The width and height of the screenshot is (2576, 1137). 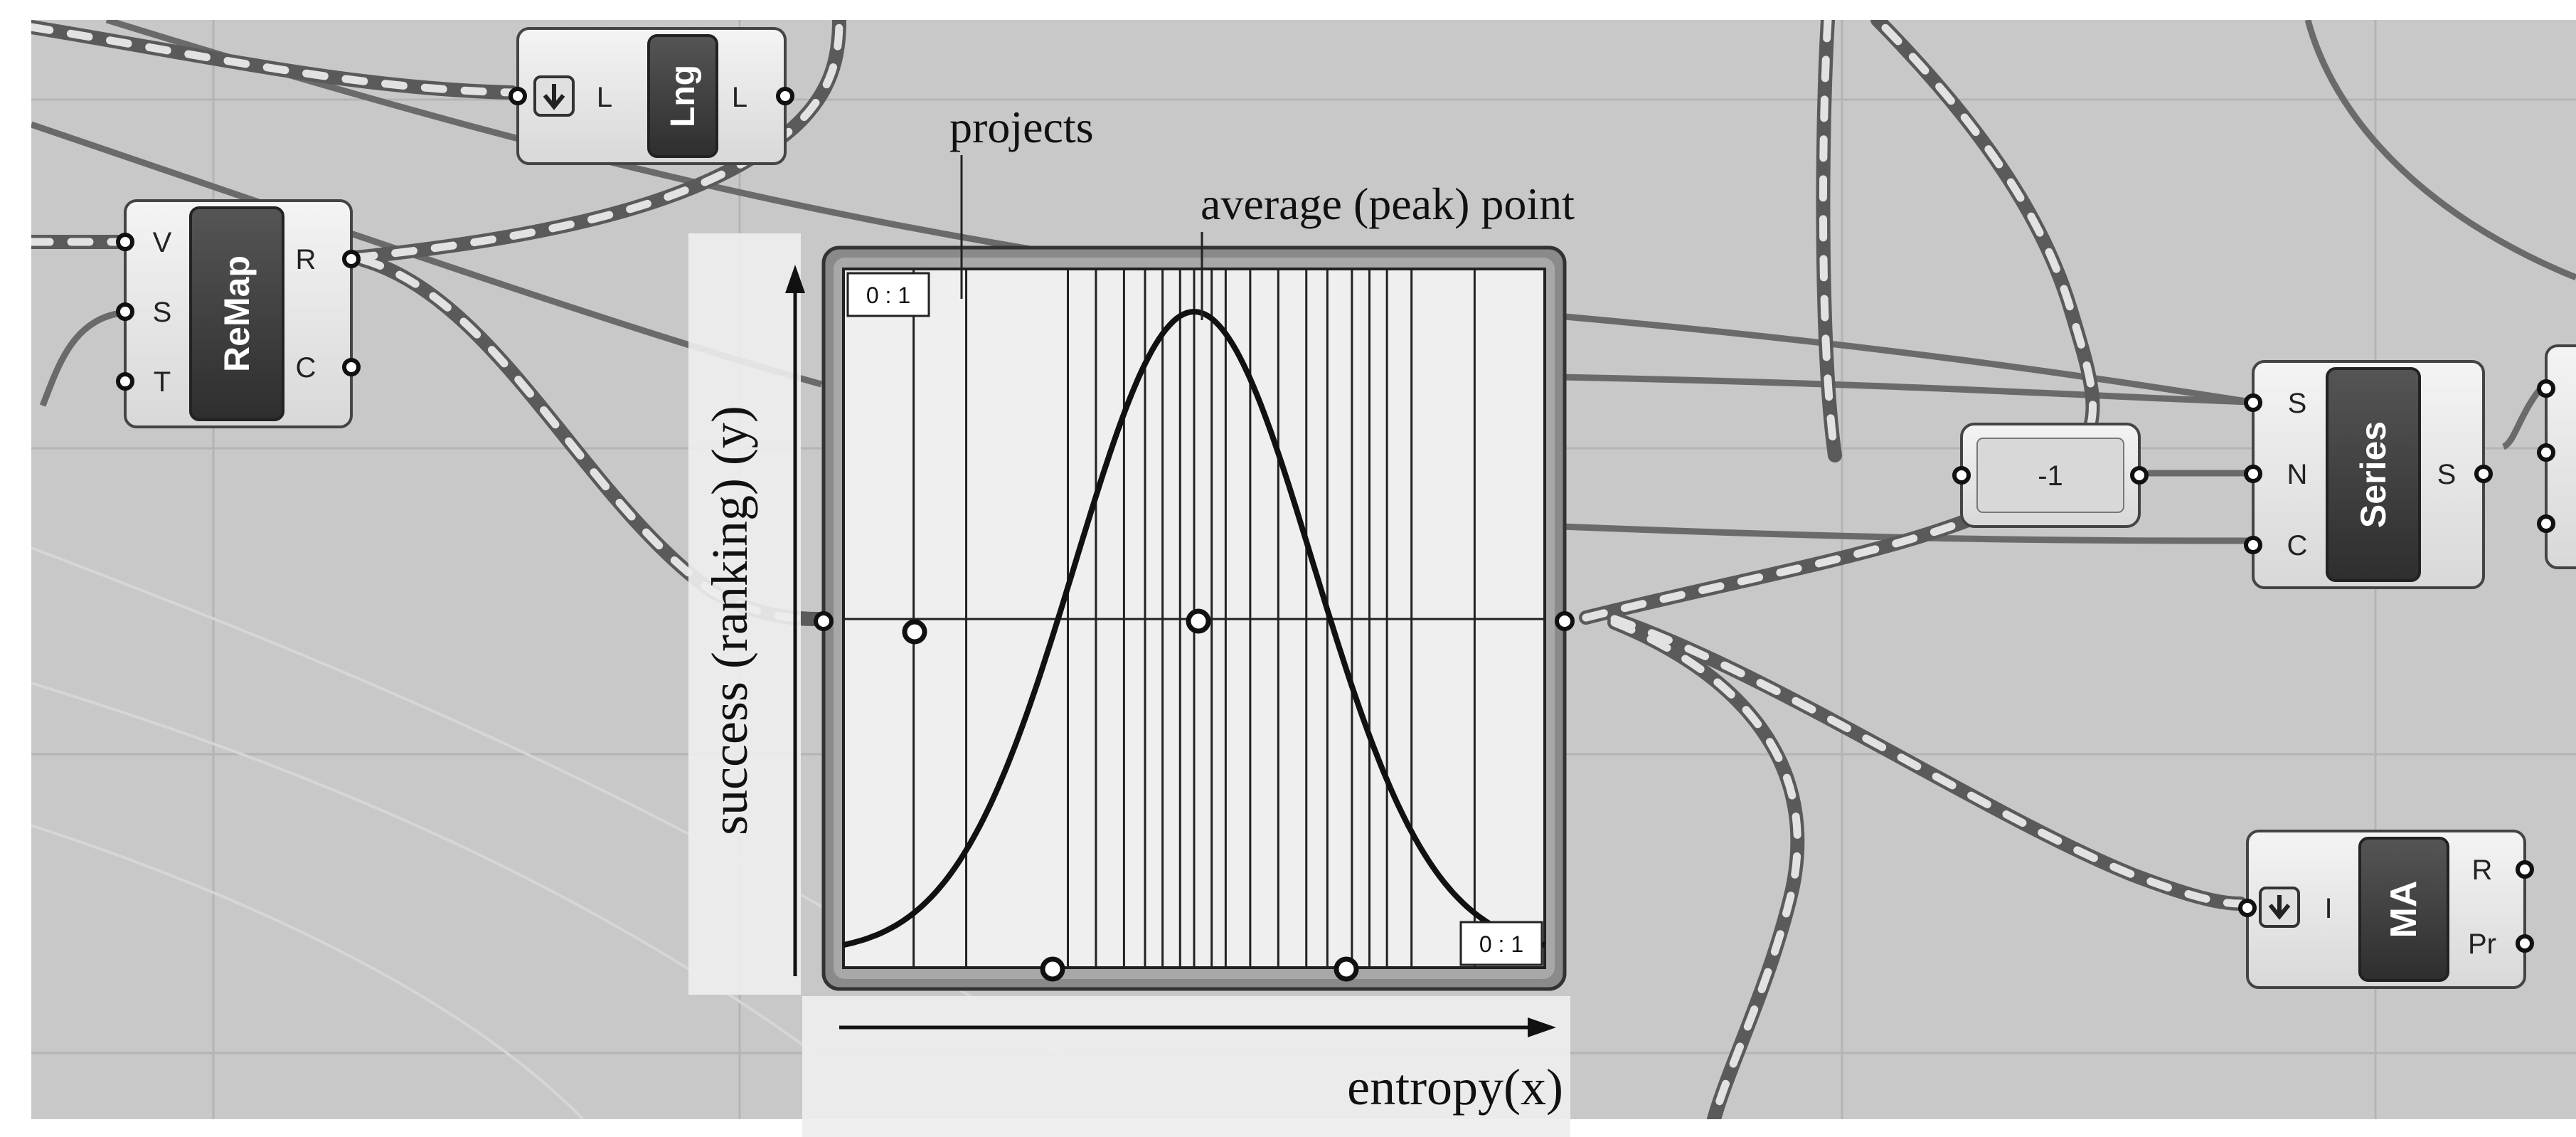 What do you see at coordinates (795, 279) in the screenshot?
I see `y-axis-arrowhead` at bounding box center [795, 279].